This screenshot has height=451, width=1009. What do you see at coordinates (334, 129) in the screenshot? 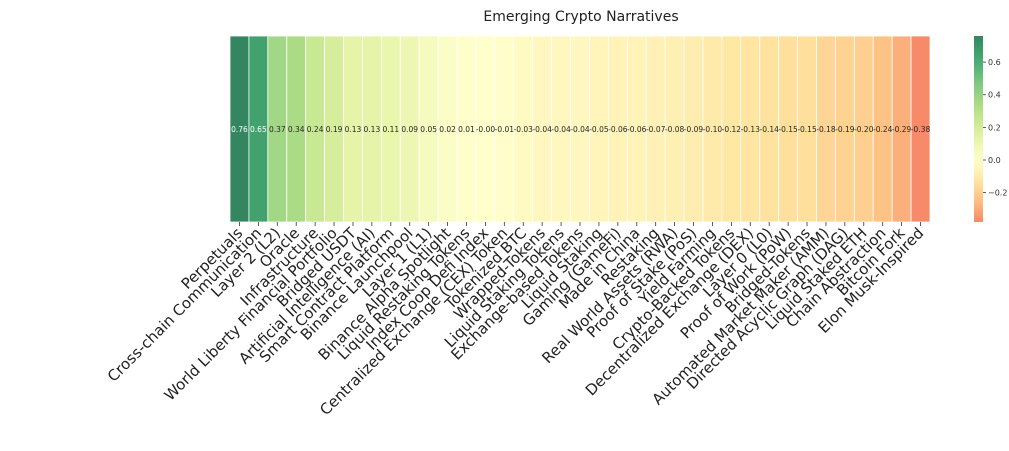
I see `cell-value-label: 0.19` at bounding box center [334, 129].